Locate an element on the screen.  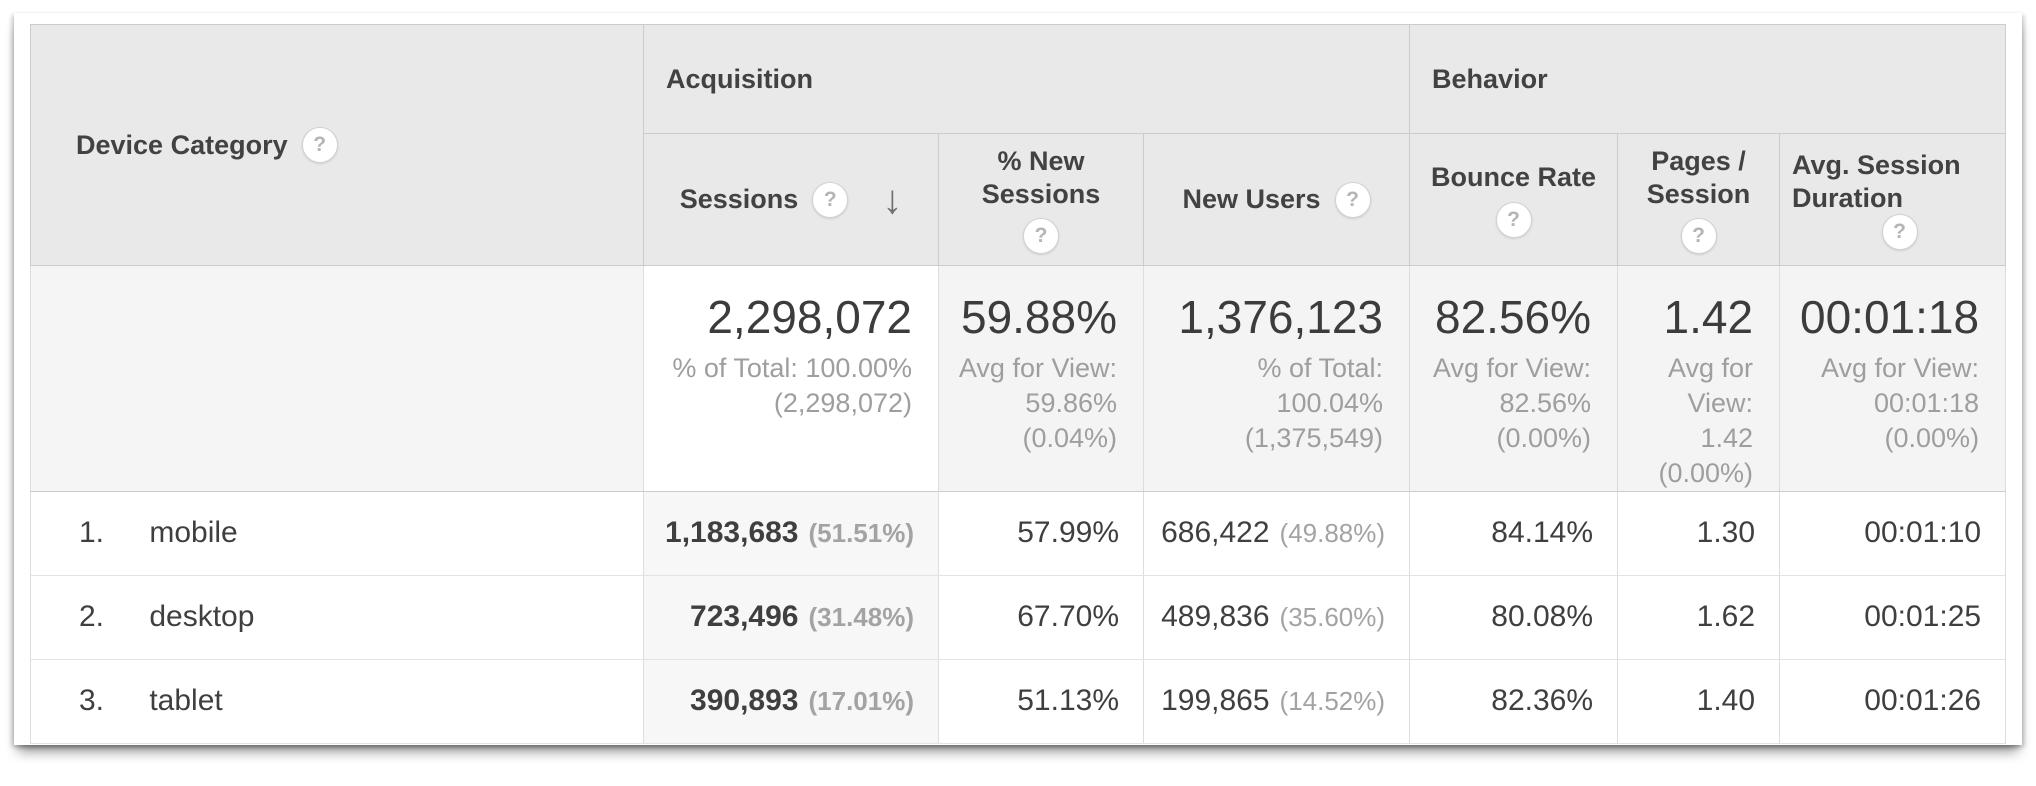
sessions-value: 390,893 is located at coordinates (744, 701).